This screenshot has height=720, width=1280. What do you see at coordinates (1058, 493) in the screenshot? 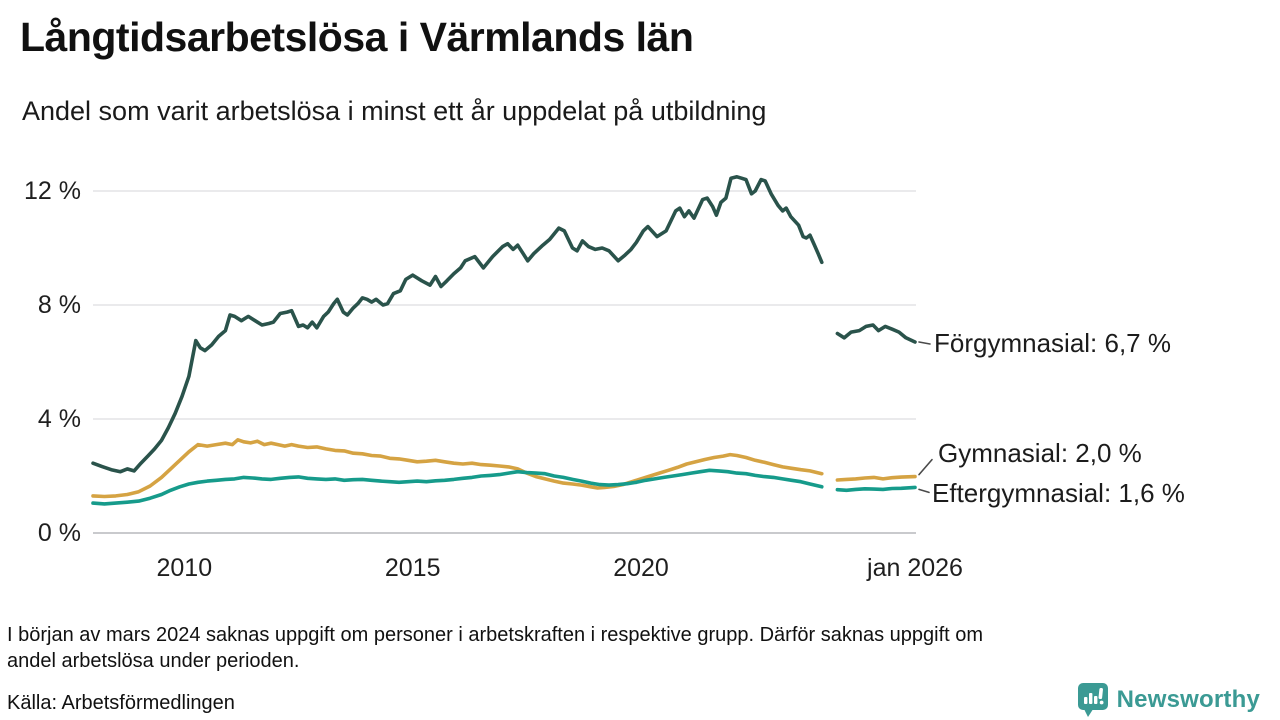
I see `series-label-eftergymnasial: Eftergymnasial: 1,6 %` at bounding box center [1058, 493].